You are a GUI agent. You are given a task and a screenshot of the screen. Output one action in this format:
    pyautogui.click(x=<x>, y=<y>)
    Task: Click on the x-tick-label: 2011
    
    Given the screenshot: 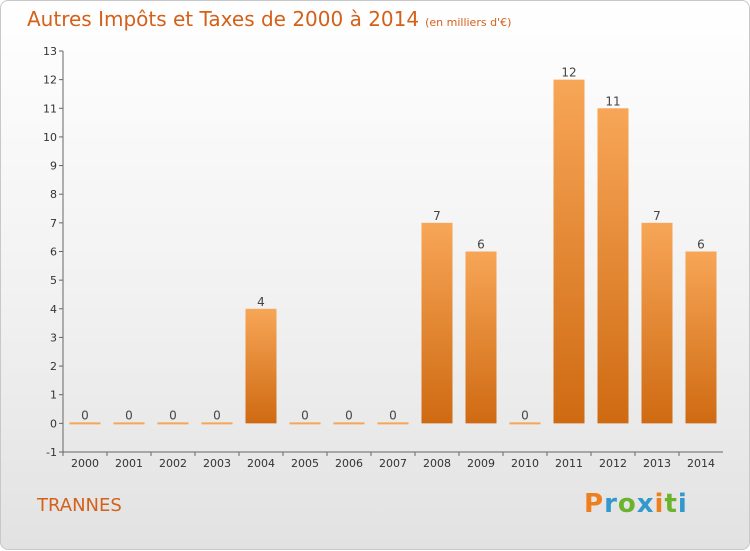 What is the action you would take?
    pyautogui.click(x=569, y=463)
    